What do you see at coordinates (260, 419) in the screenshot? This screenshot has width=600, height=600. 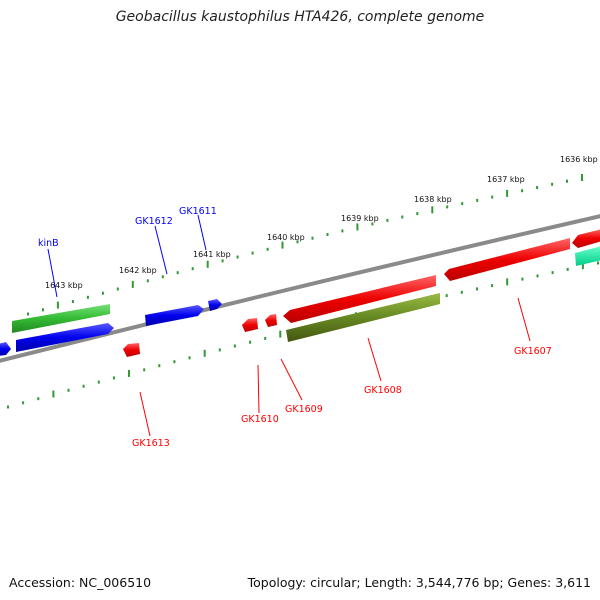 I see `gene-label-gk1610: GK1610` at bounding box center [260, 419].